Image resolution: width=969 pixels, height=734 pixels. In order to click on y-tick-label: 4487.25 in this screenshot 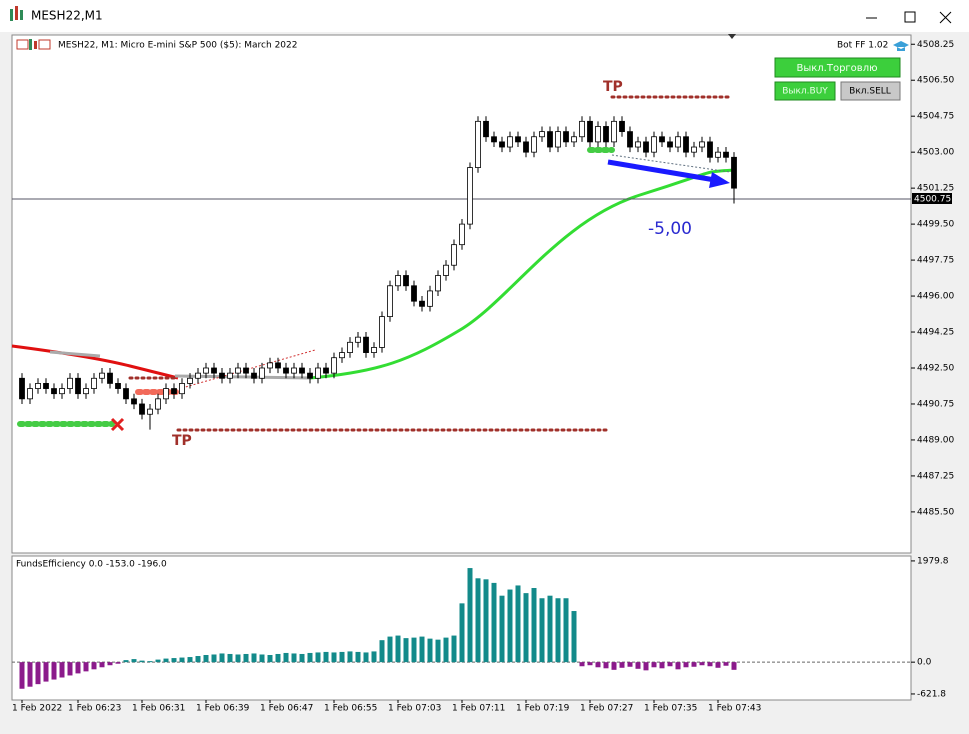, I will do `click(935, 476)`.